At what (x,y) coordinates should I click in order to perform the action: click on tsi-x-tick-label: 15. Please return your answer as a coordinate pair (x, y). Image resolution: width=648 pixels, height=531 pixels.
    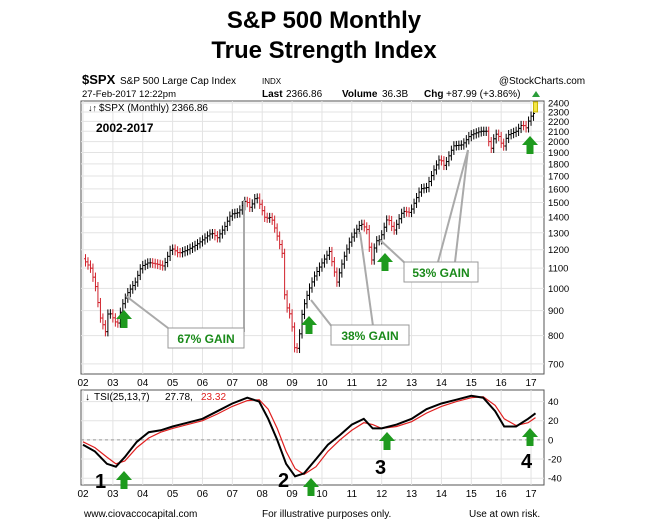
    Looking at the image, I should click on (472, 494).